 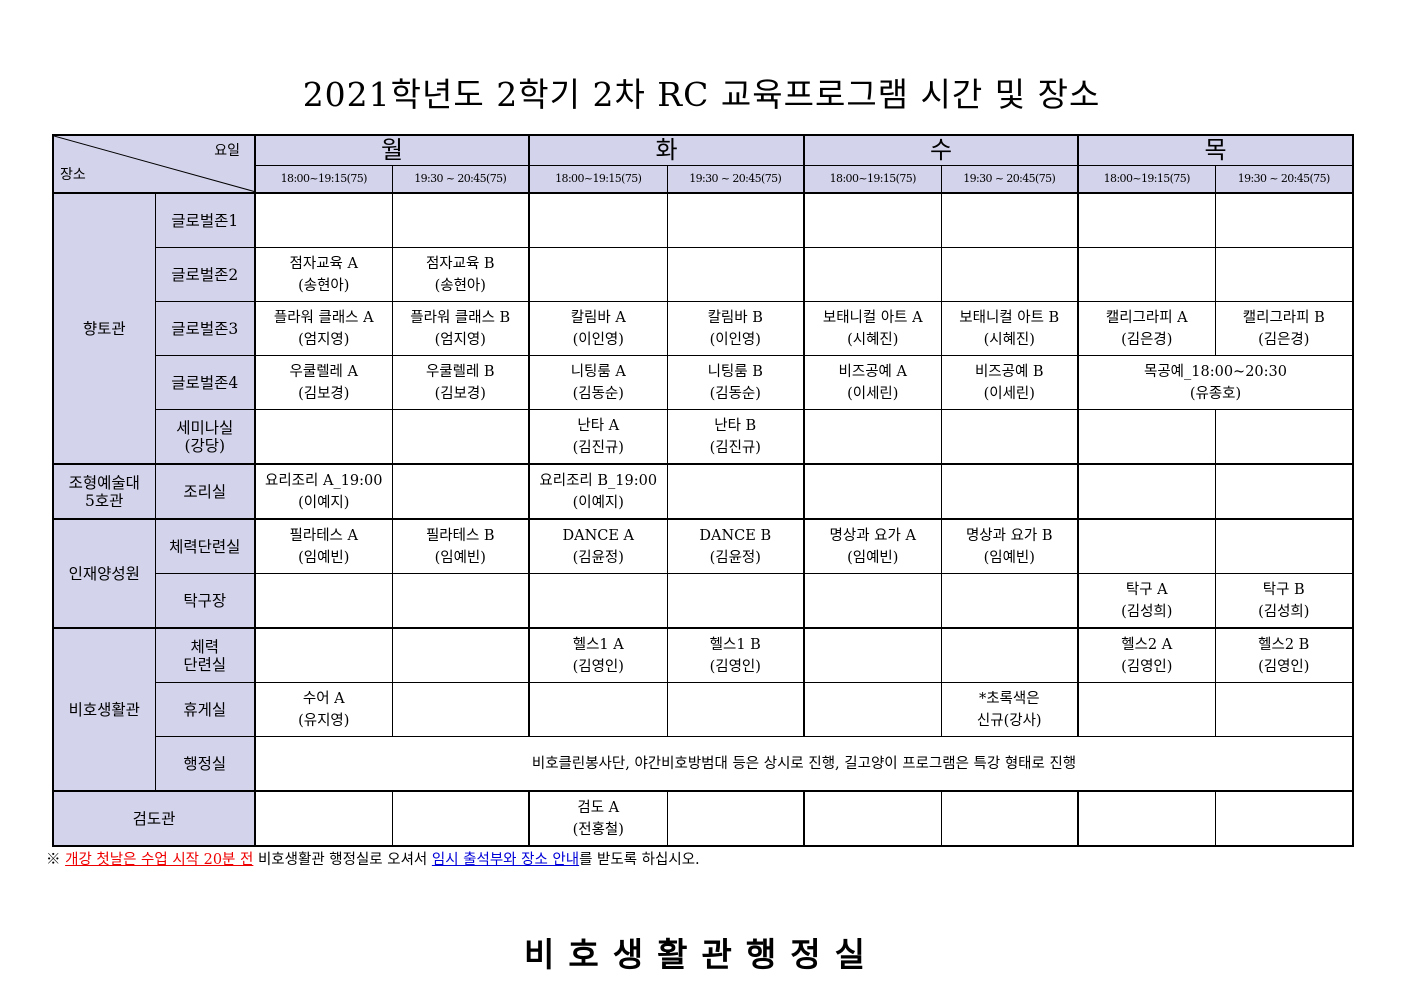 What do you see at coordinates (872, 328) in the screenshot?
I see `program-cell: 보태니컬 아트 A (시혜진)` at bounding box center [872, 328].